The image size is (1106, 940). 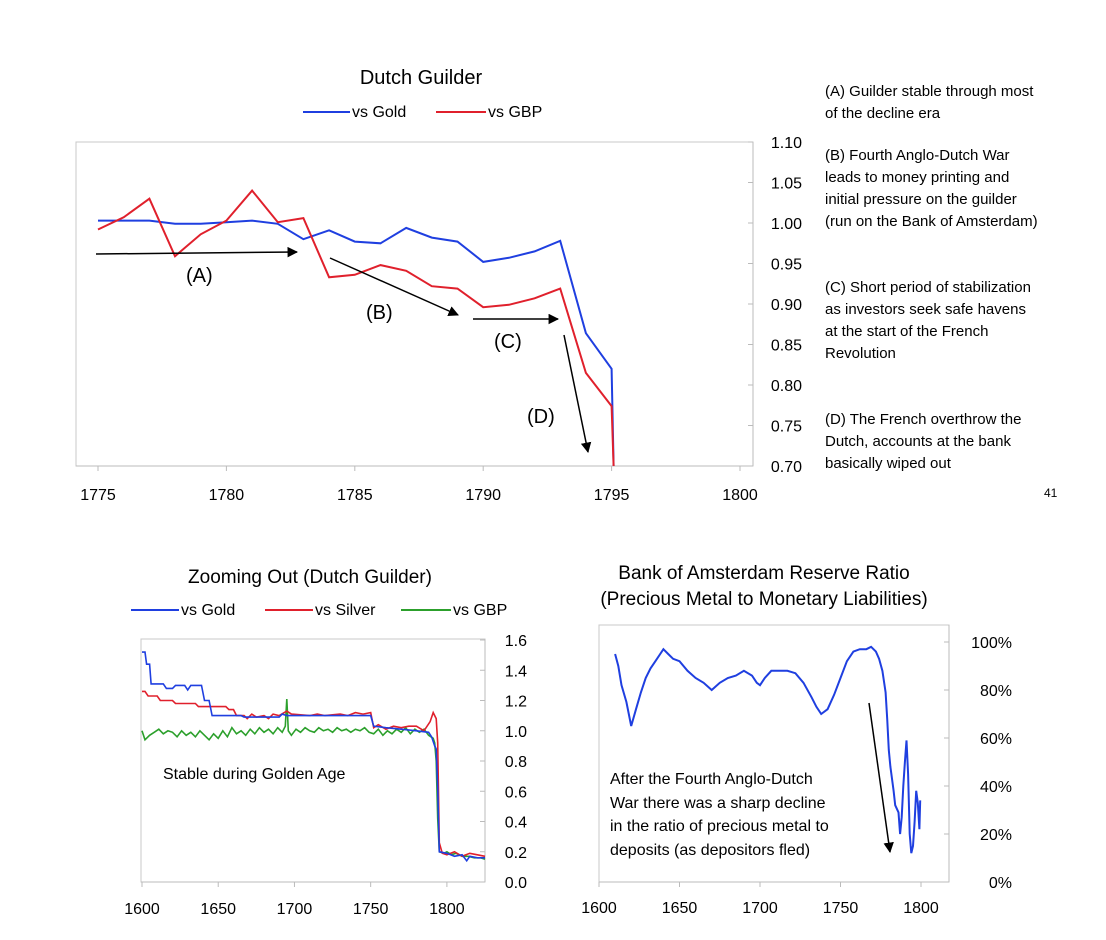 What do you see at coordinates (760, 908) in the screenshot?
I see `chart3-x-tick-label: 1700` at bounding box center [760, 908].